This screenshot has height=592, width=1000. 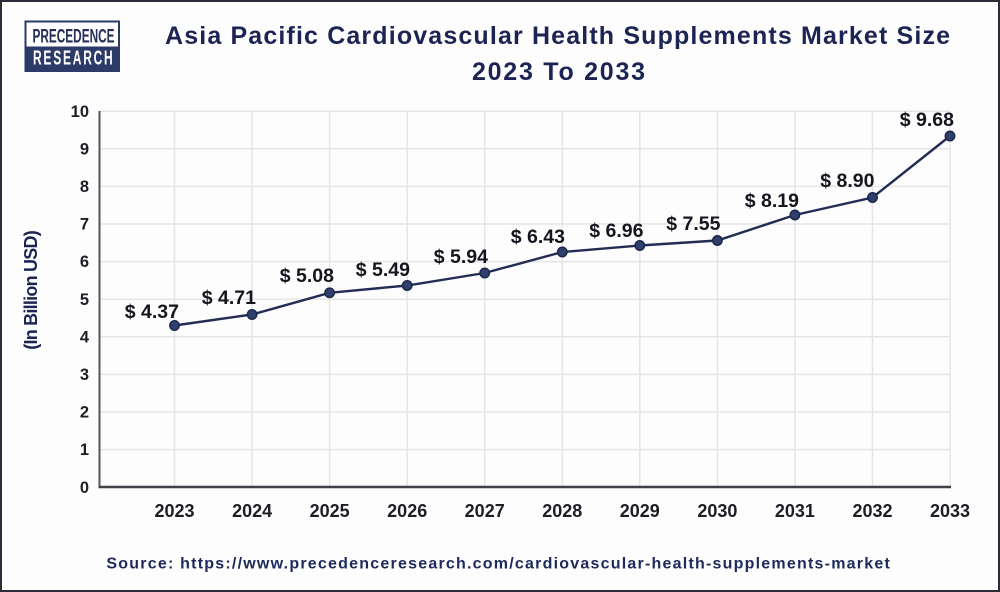 What do you see at coordinates (152, 312) in the screenshot?
I see `svg-text: $ 4.37` at bounding box center [152, 312].